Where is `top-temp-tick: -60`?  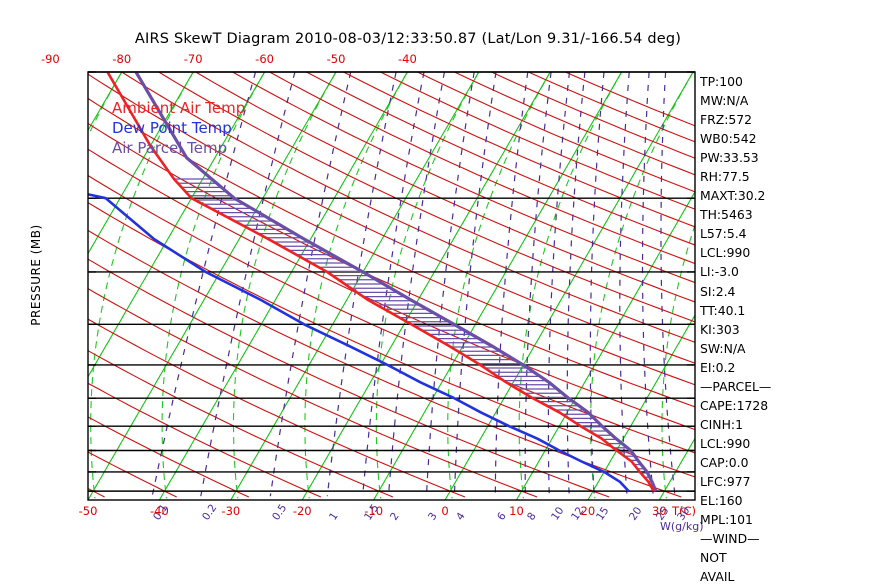 top-temp-tick: -60 is located at coordinates (264, 59).